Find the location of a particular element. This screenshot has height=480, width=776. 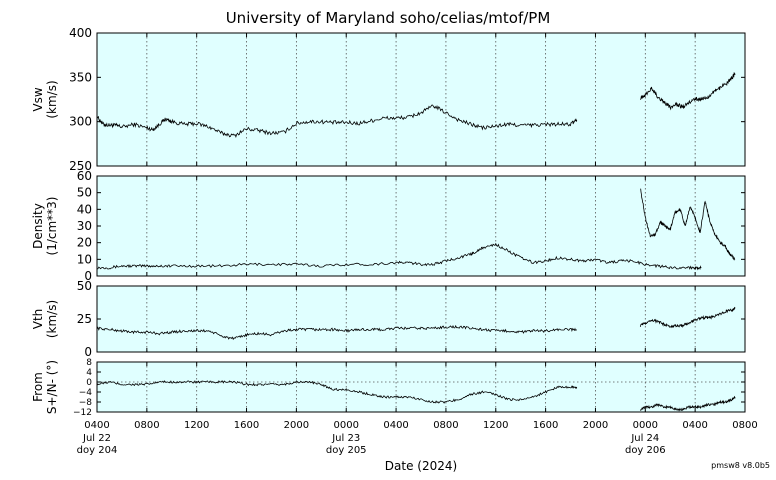

y-tick-label: −12 is located at coordinates (82, 413).